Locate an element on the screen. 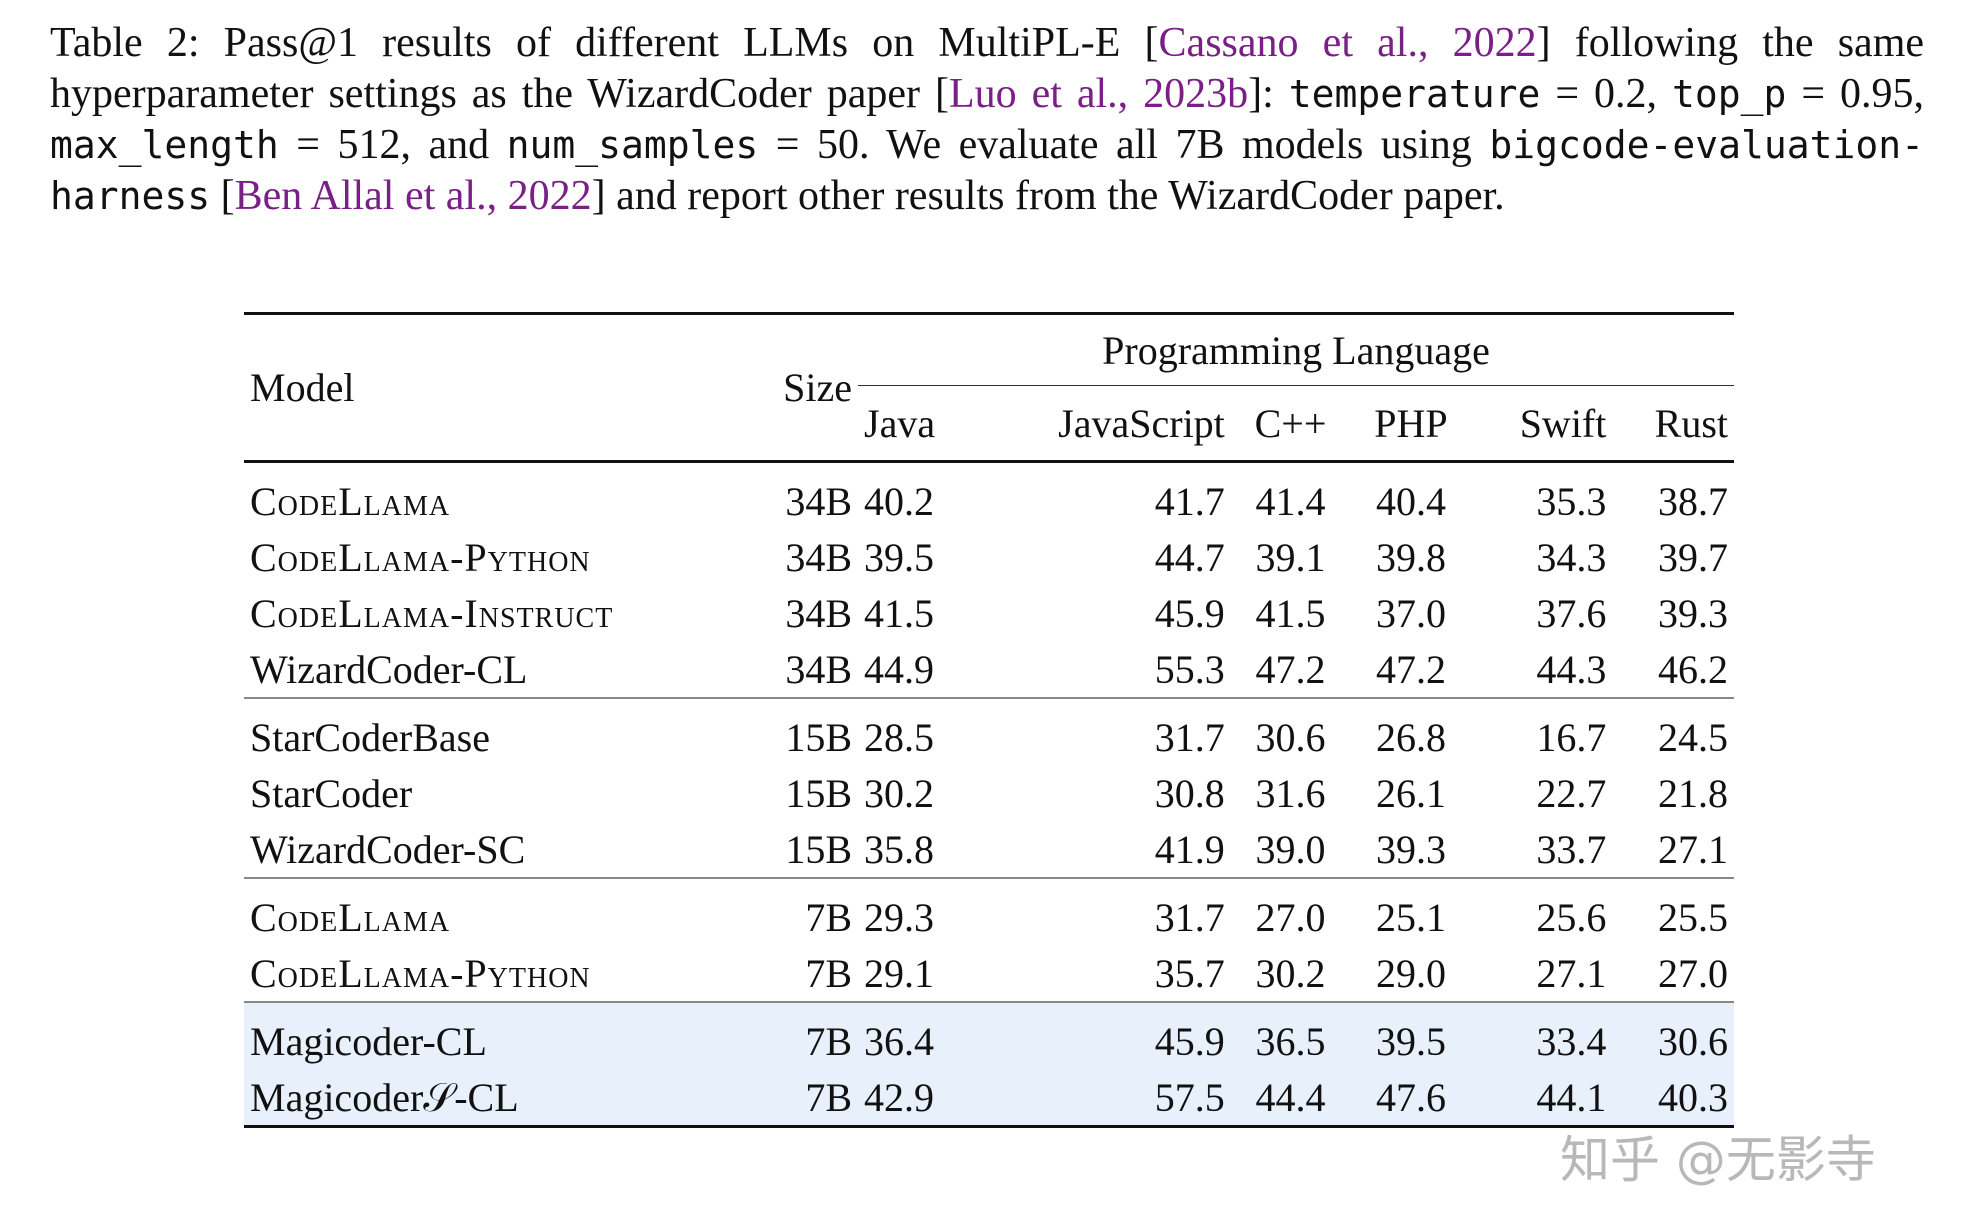 This screenshot has width=1978, height=1232. citation-ben-allal: Ben Allal et al., 2022 is located at coordinates (413, 196).